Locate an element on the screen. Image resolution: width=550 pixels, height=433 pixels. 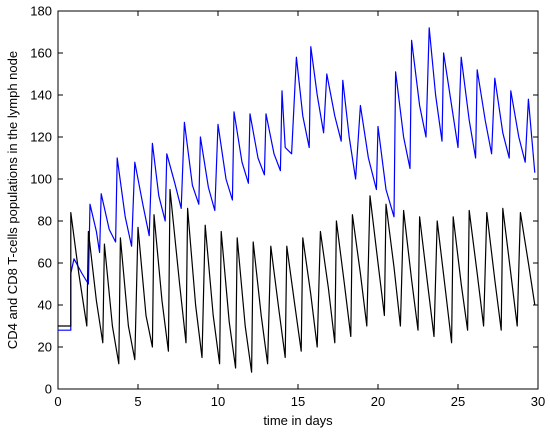
x-tick-label: 20 is located at coordinates (378, 401).